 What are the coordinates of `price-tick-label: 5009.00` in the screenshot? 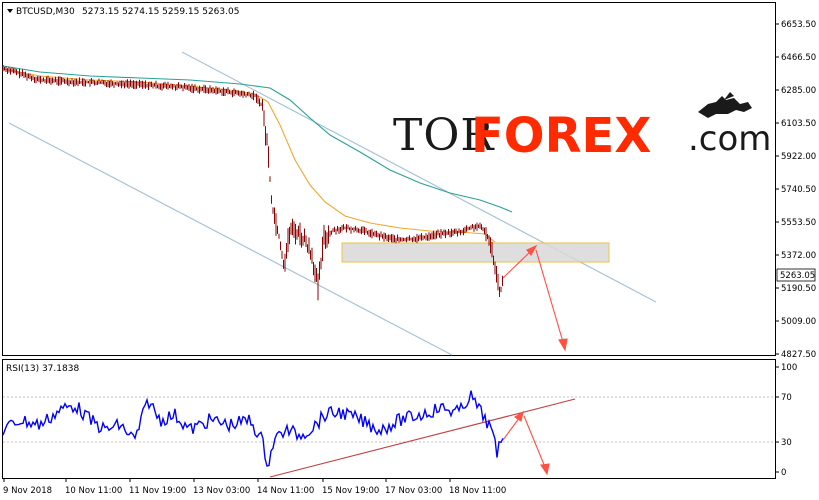 It's located at (798, 322).